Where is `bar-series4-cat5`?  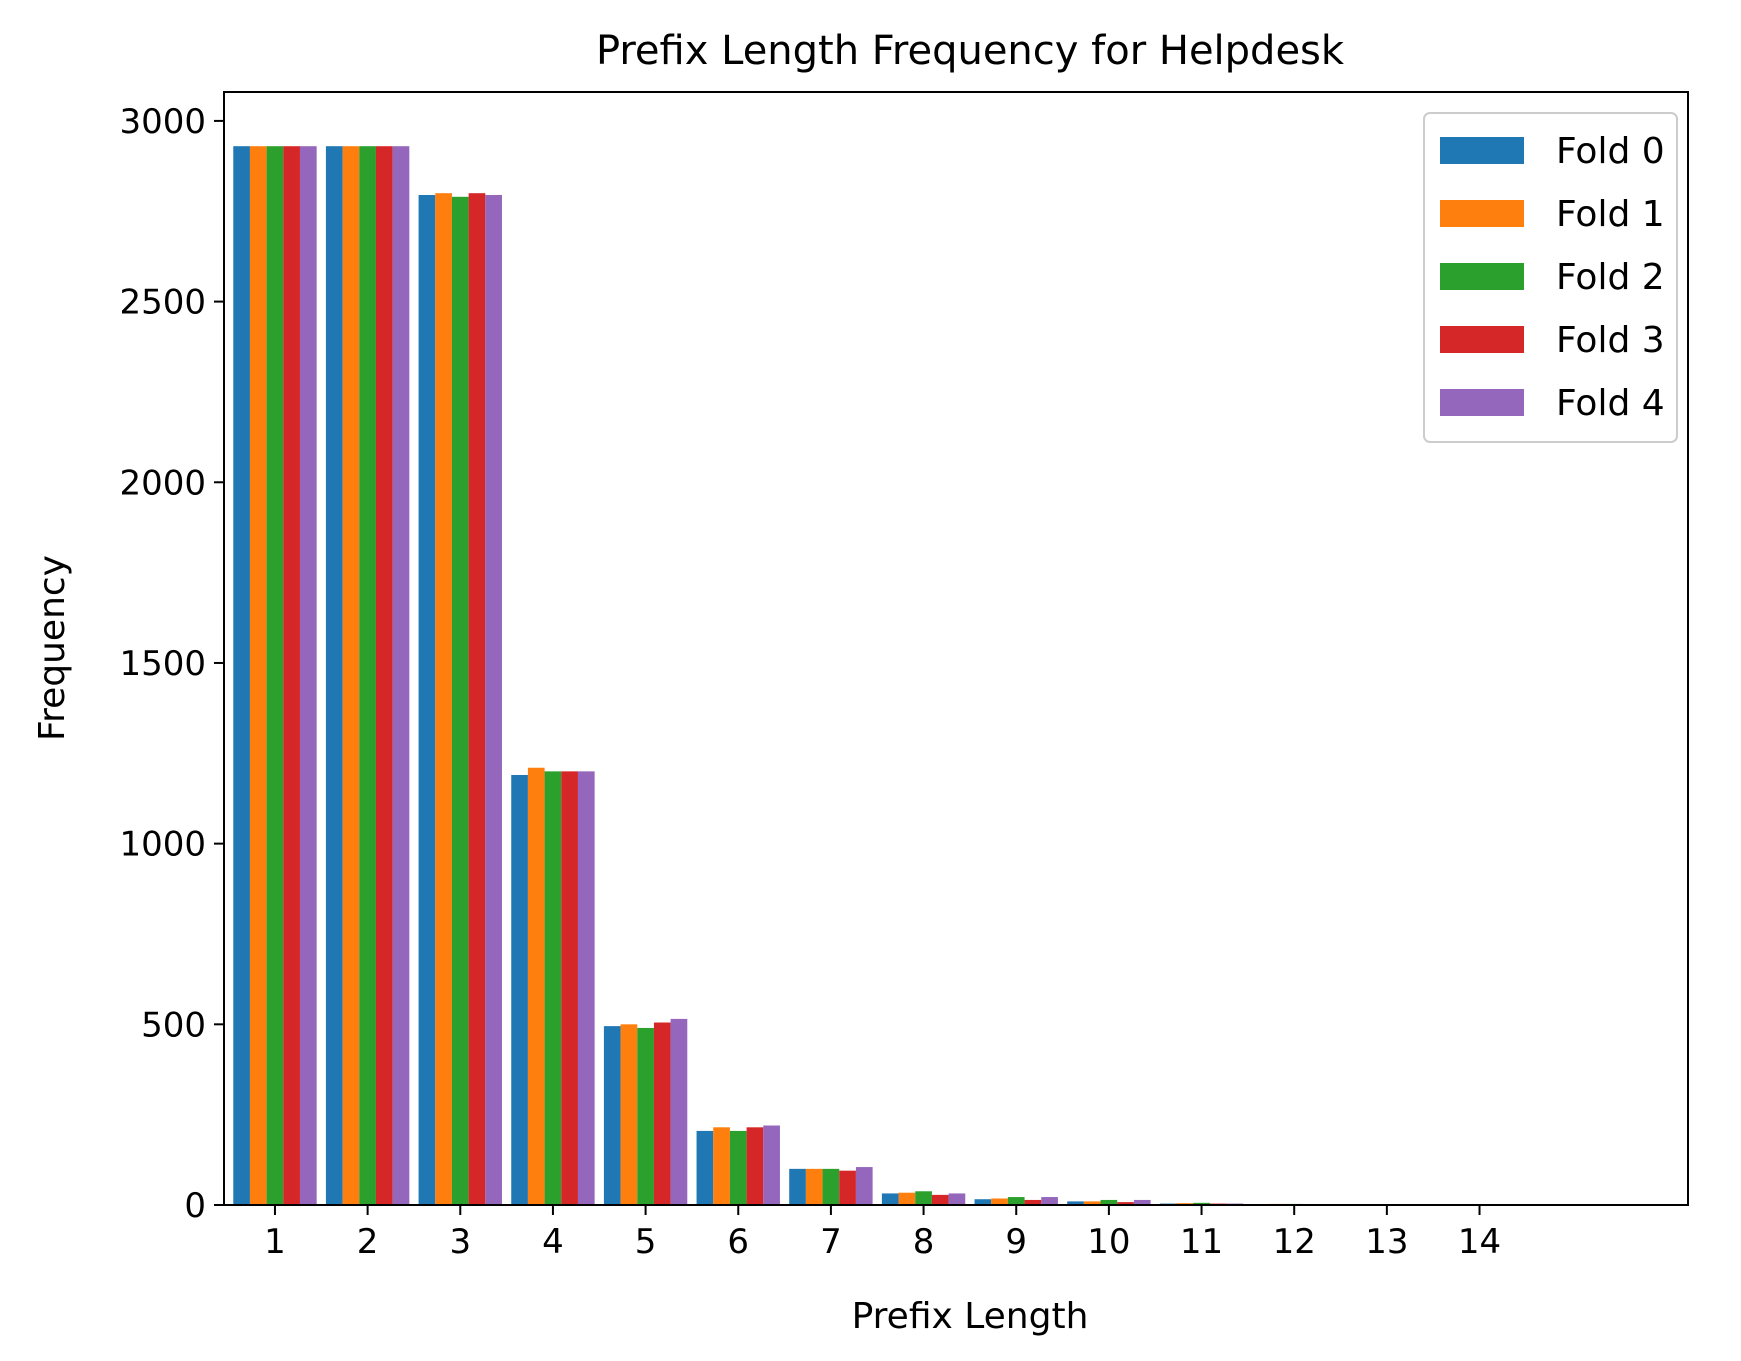
bar-series4-cat5 is located at coordinates (679, 1111).